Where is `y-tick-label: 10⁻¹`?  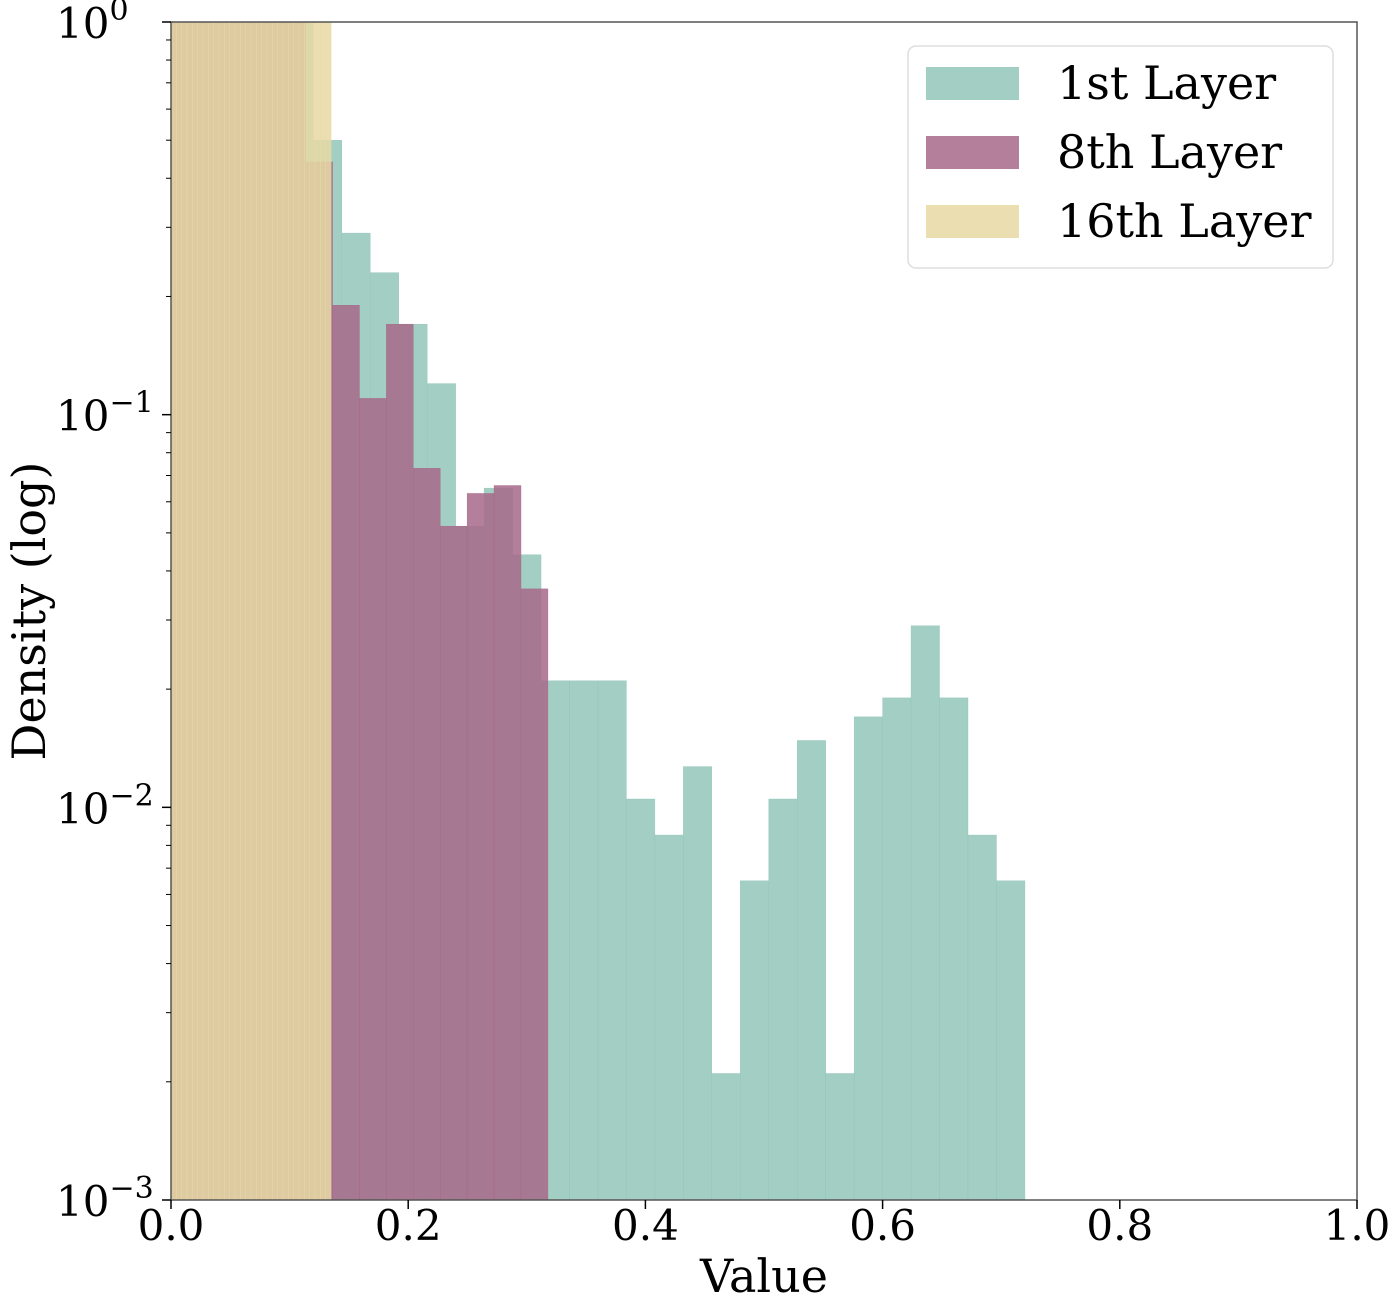 y-tick-label: 10⁻¹ is located at coordinates (105, 413).